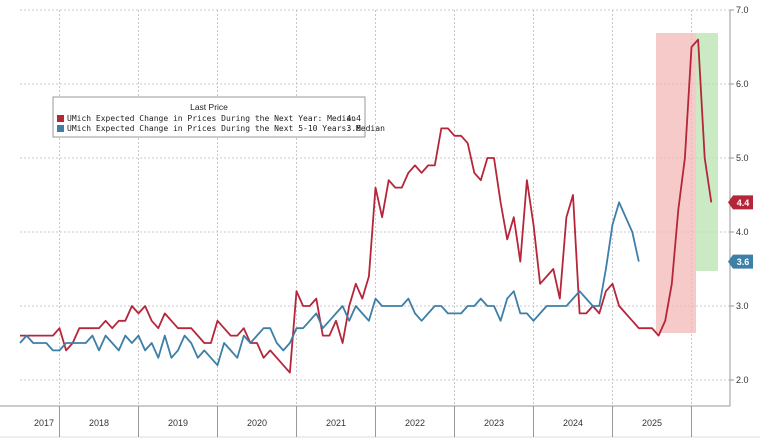 The image size is (760, 438). I want to click on legend-title: Last Price, so click(209, 107).